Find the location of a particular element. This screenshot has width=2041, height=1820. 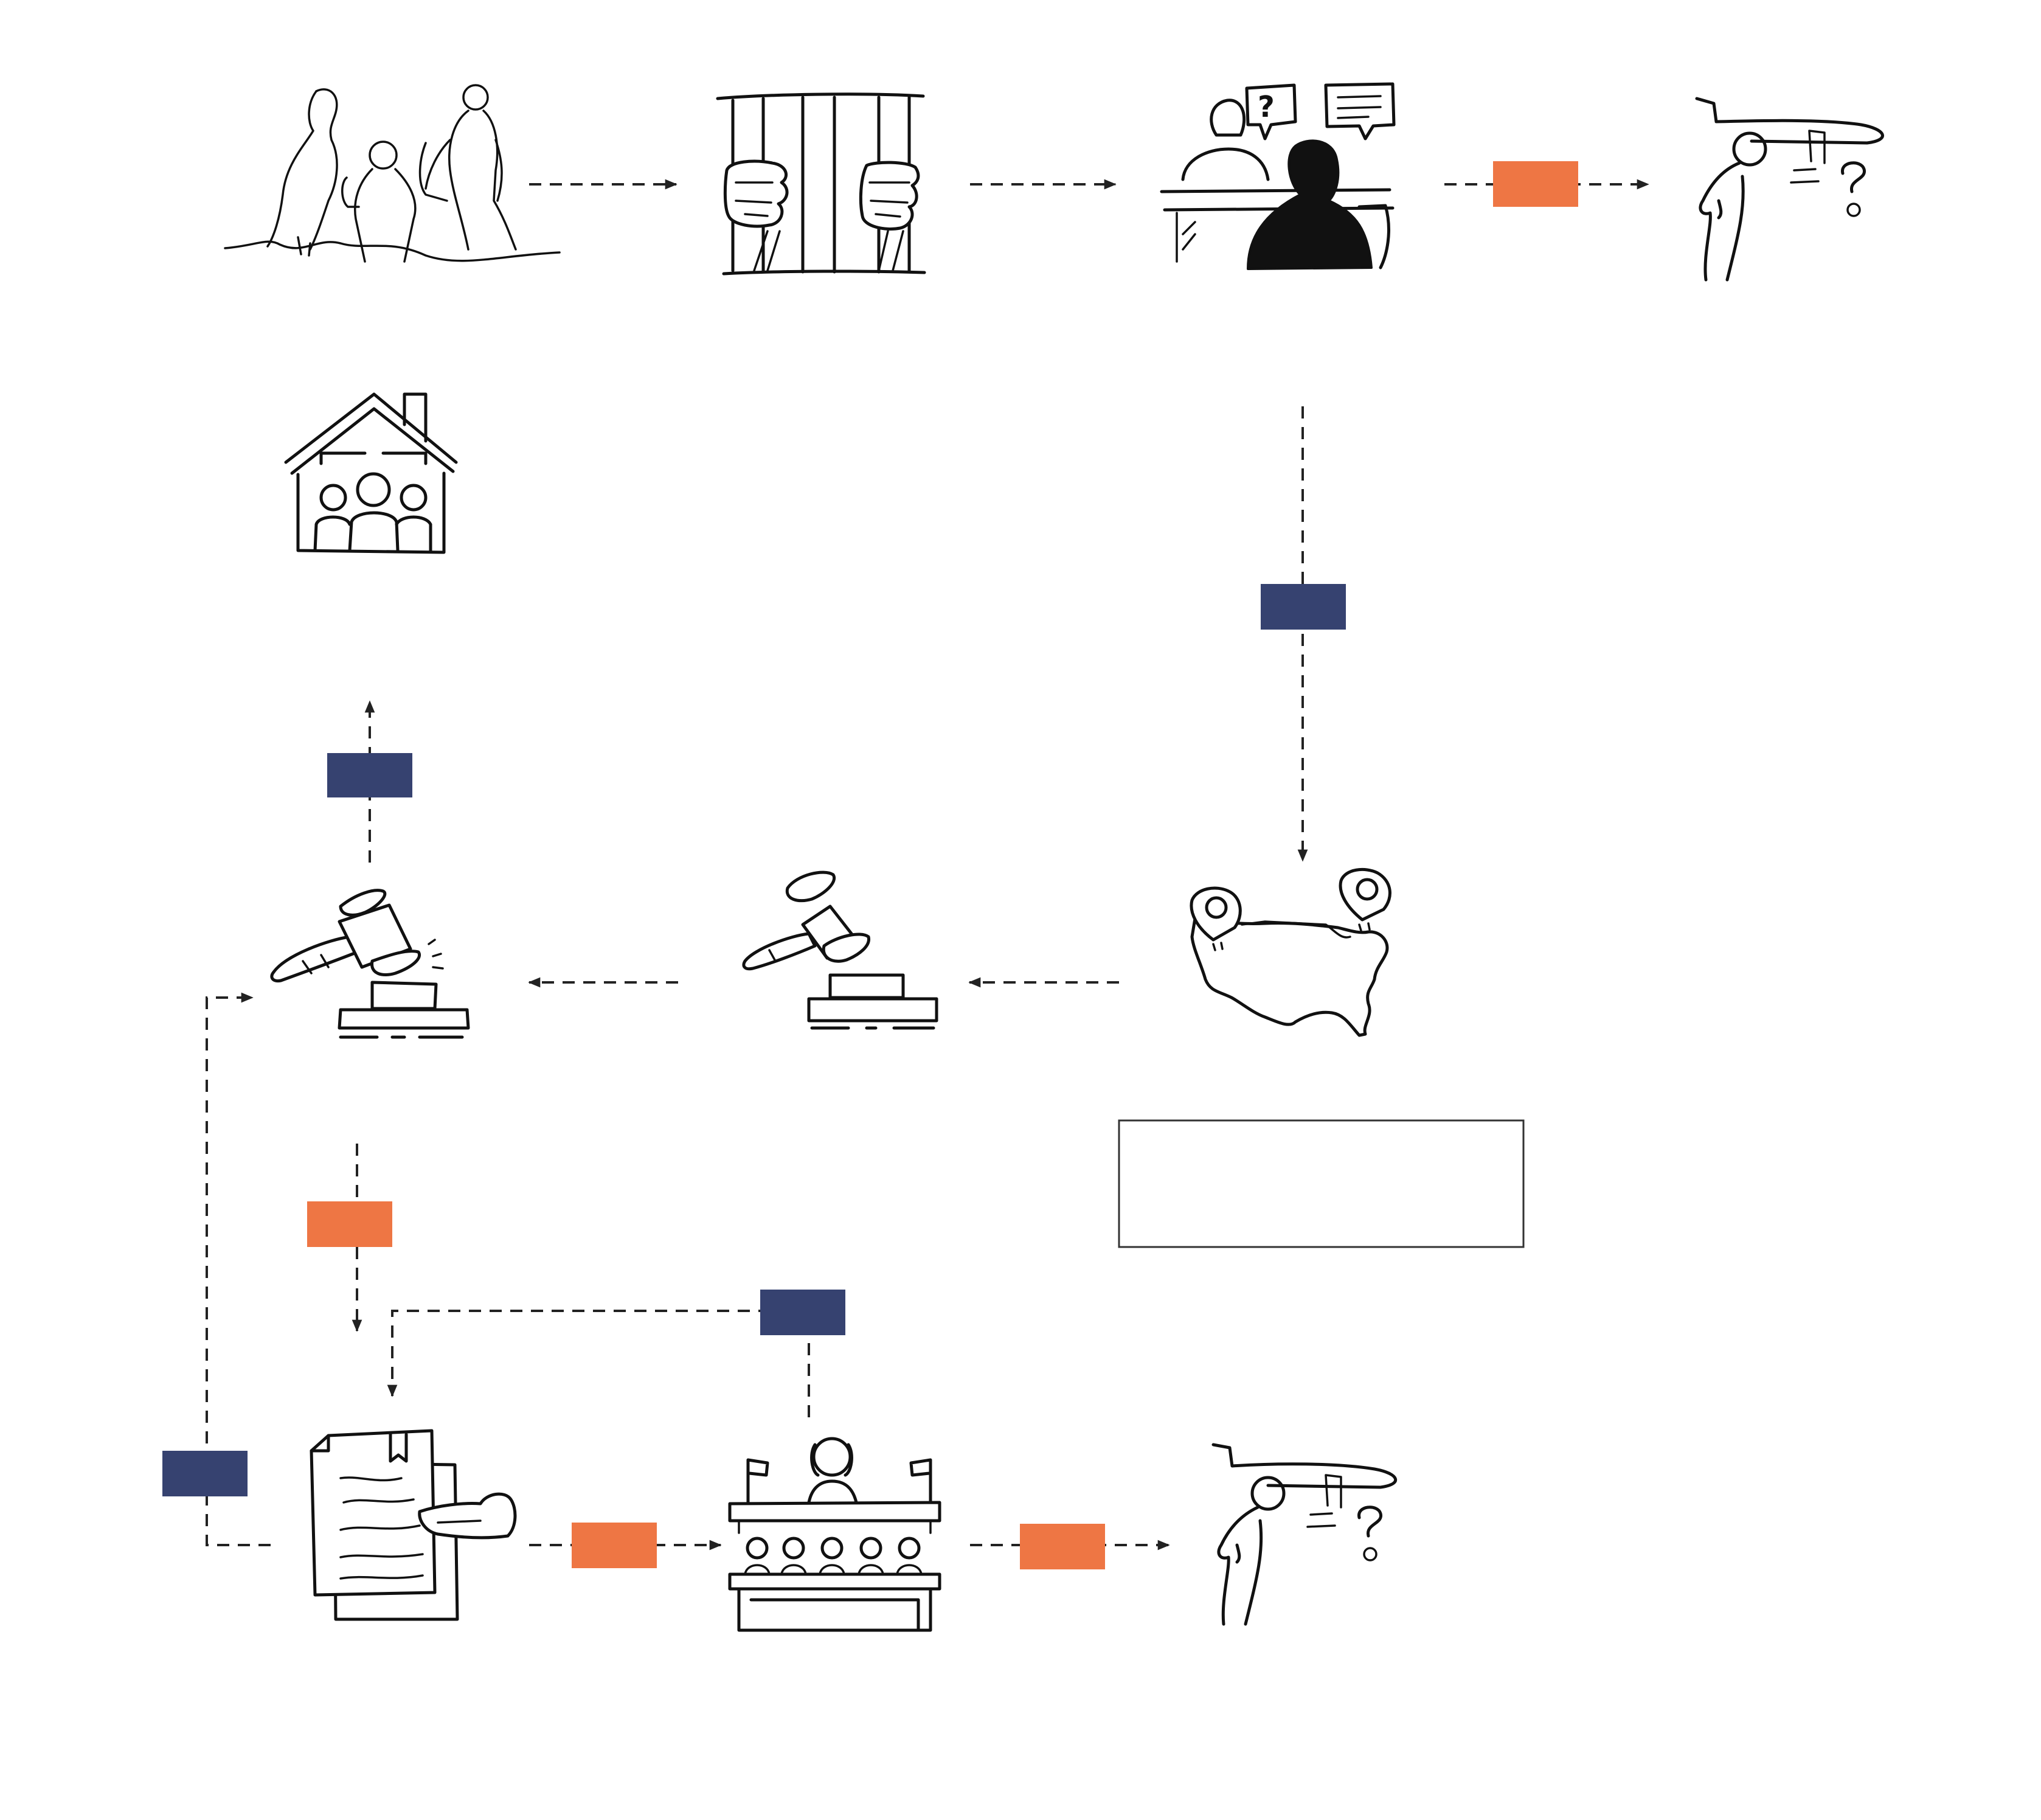

question-mark-glyph: ? is located at coordinates (1266, 107).